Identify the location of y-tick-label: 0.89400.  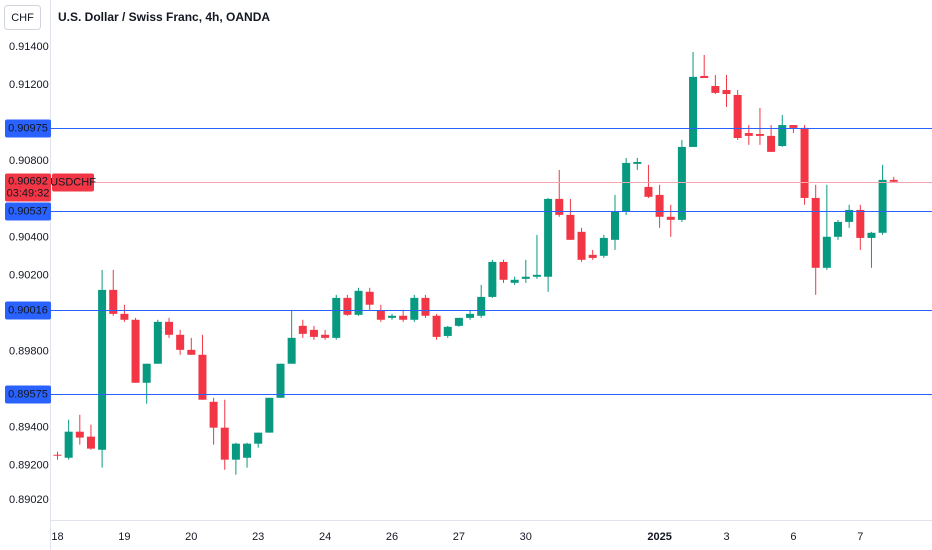
(29, 428).